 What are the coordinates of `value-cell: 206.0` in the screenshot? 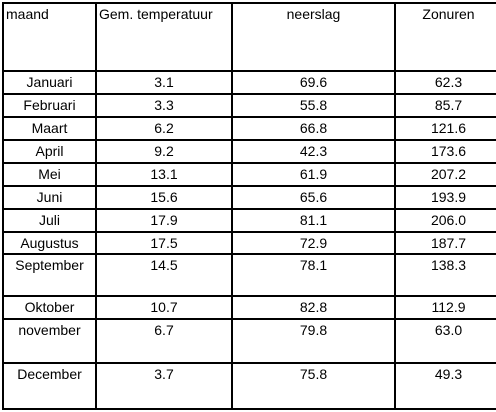 It's located at (445, 220).